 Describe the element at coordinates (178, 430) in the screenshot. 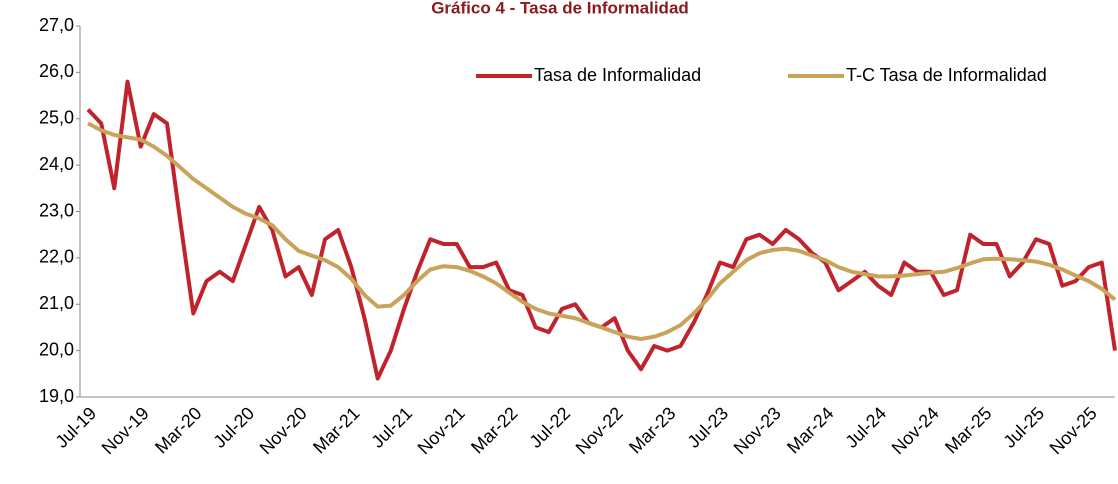

I see `x-tick-label: Mar-20` at that location.